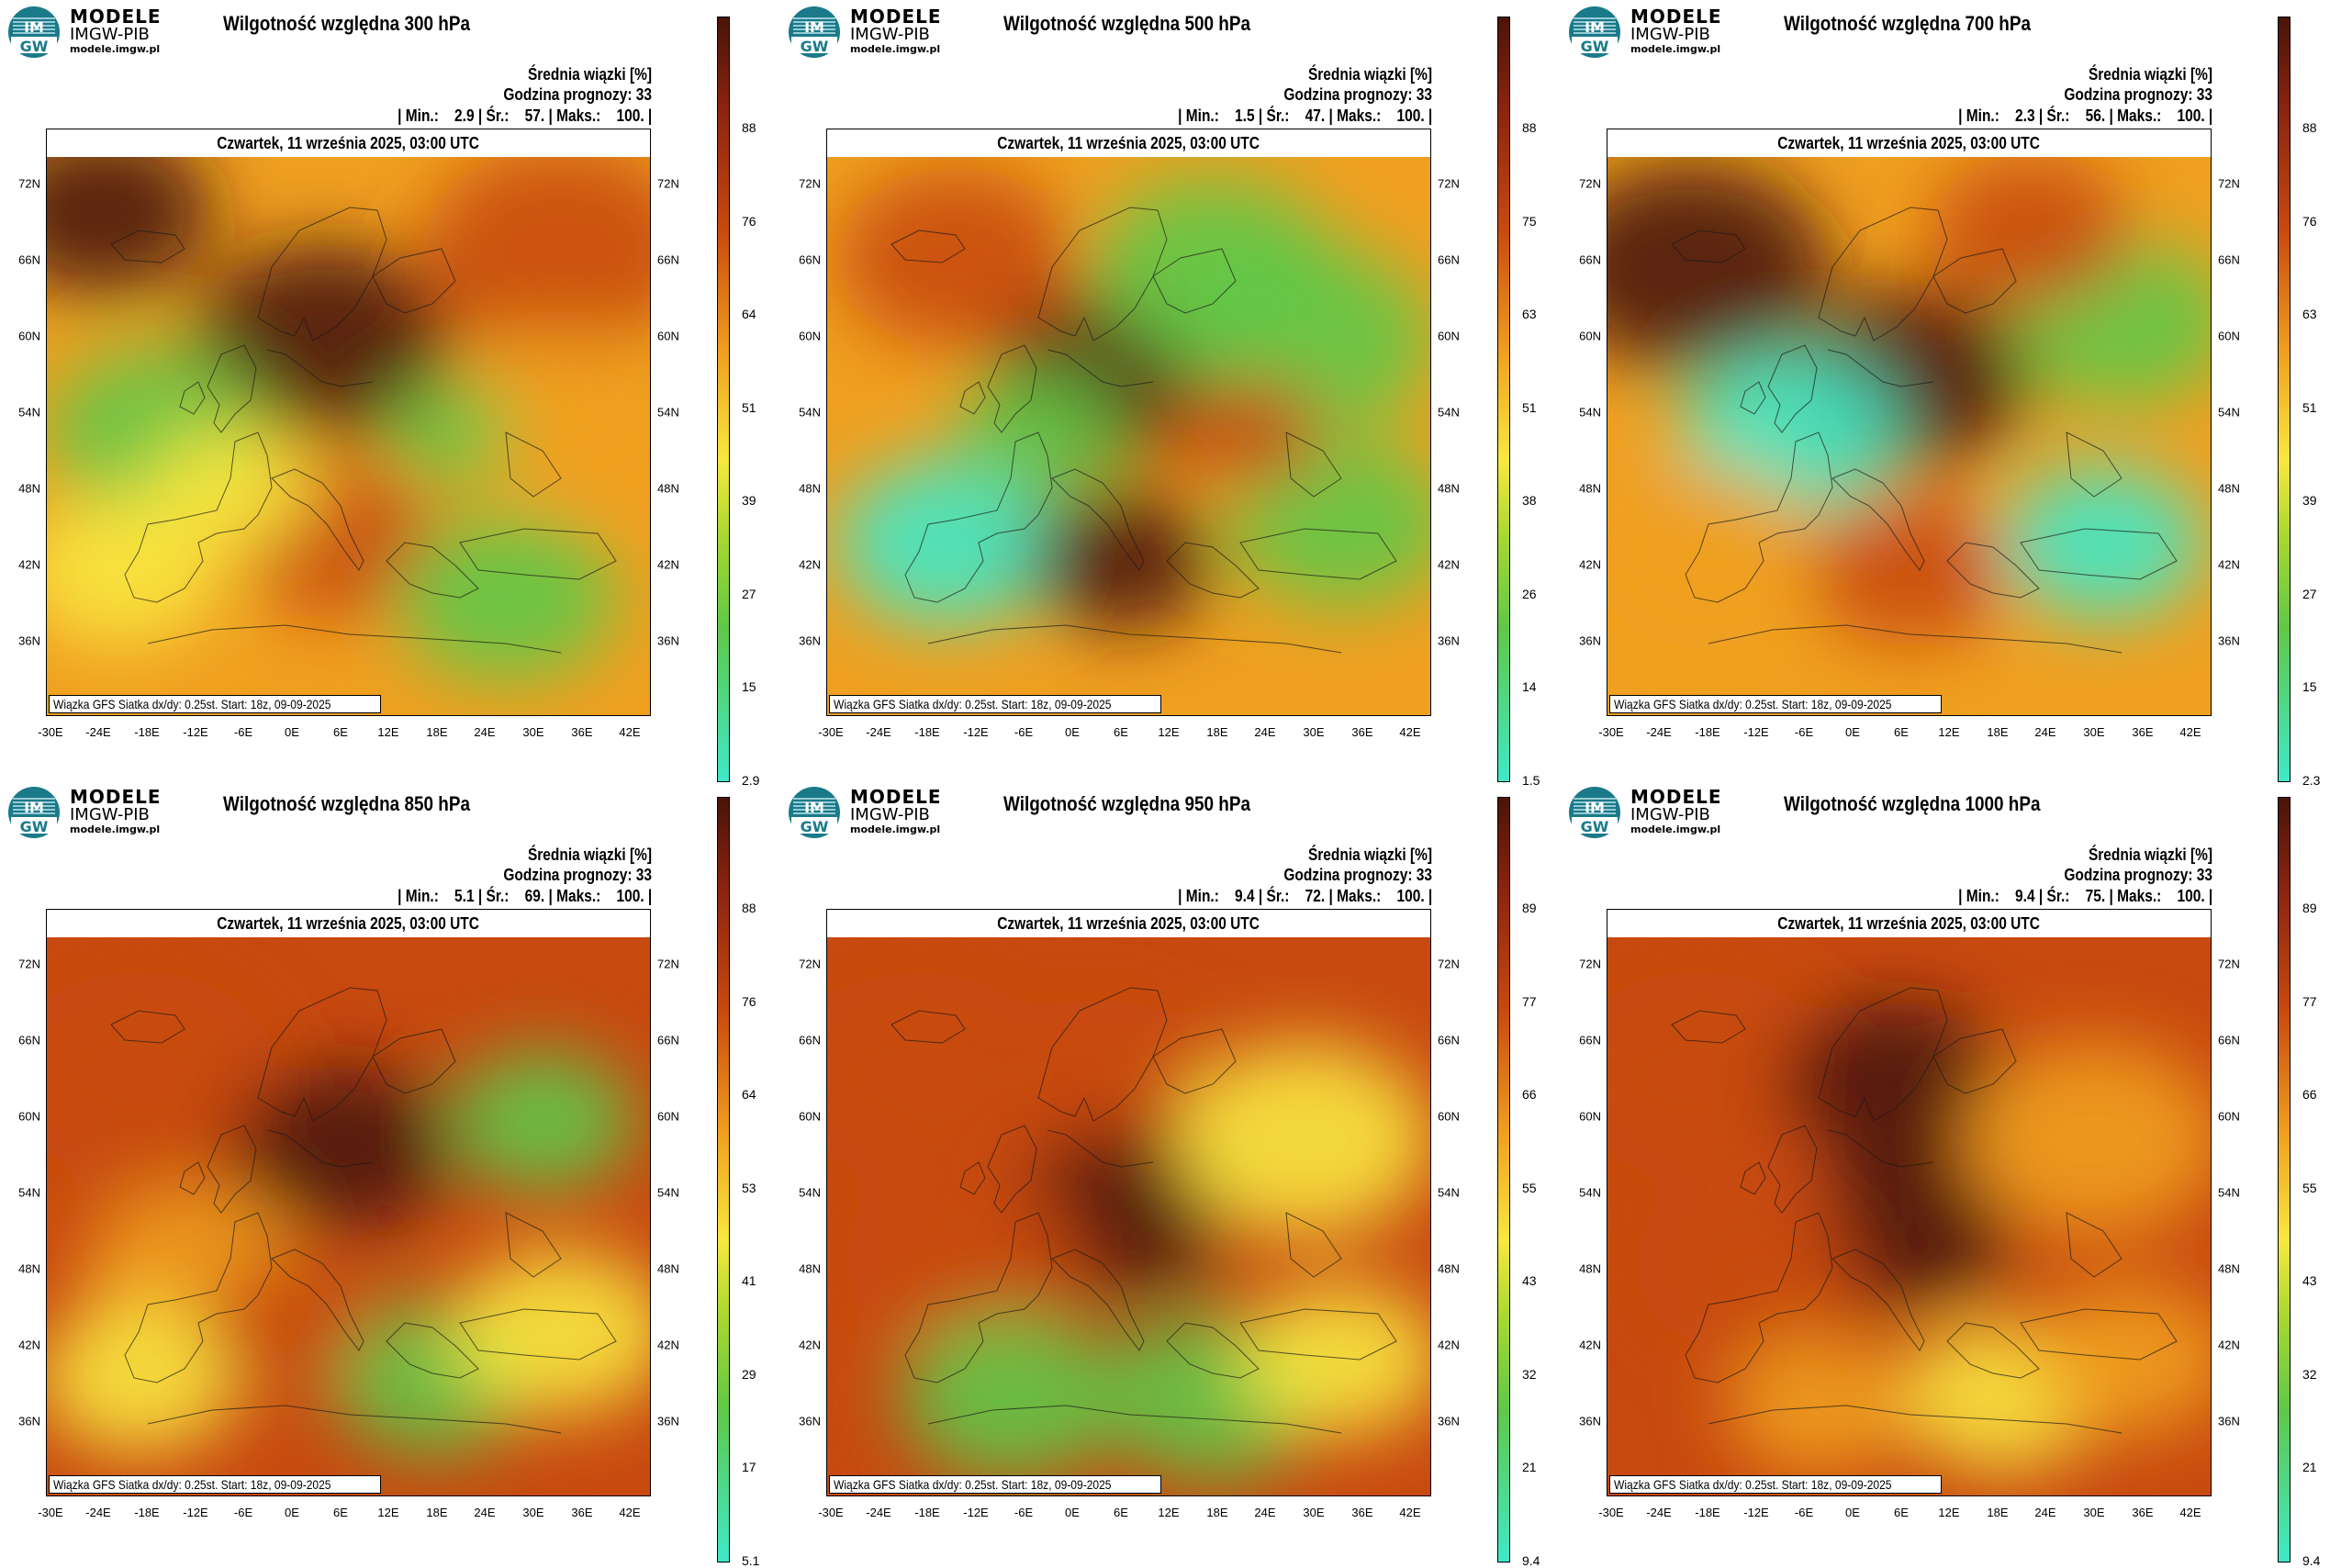 Image resolution: width=2341 pixels, height=1568 pixels. What do you see at coordinates (749, 1280) in the screenshot?
I see `color-scale-label: 41` at bounding box center [749, 1280].